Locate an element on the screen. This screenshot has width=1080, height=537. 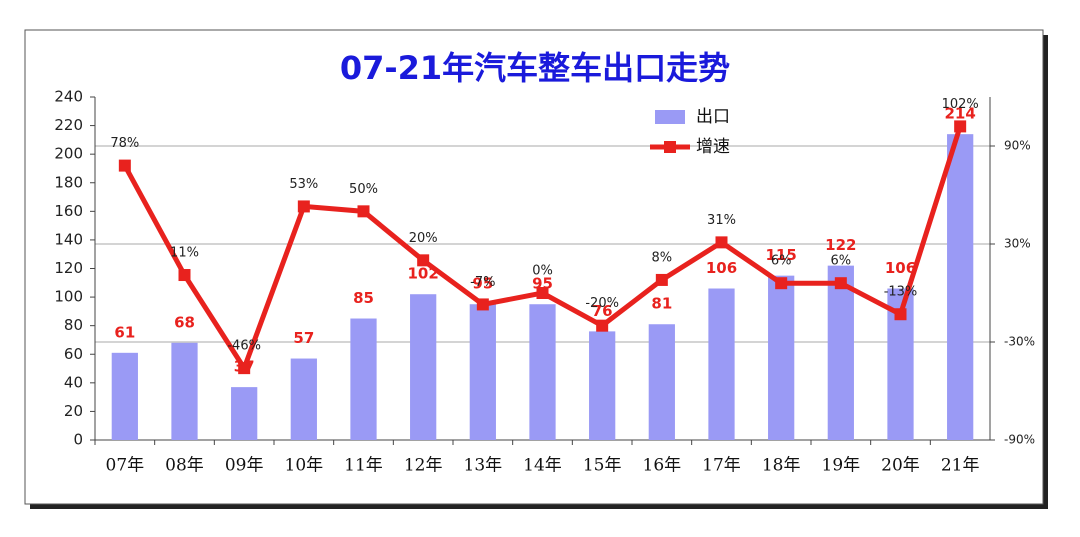
bar-value-label: 115 is located at coordinates (781, 255).